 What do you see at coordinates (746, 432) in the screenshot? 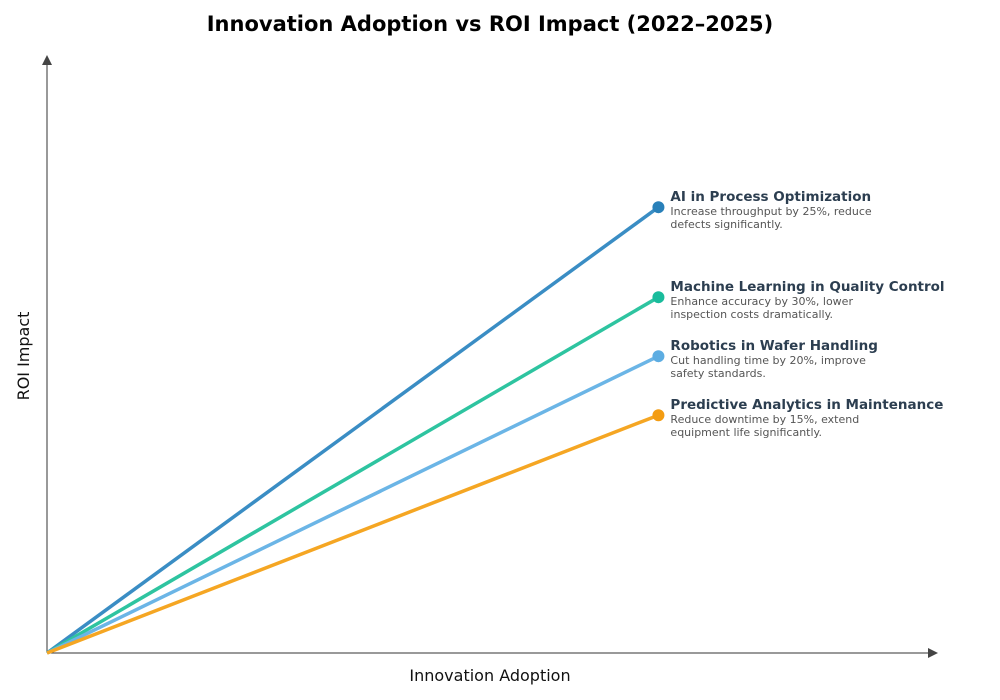
I see `series-description: equipment life significantly.` at bounding box center [746, 432].